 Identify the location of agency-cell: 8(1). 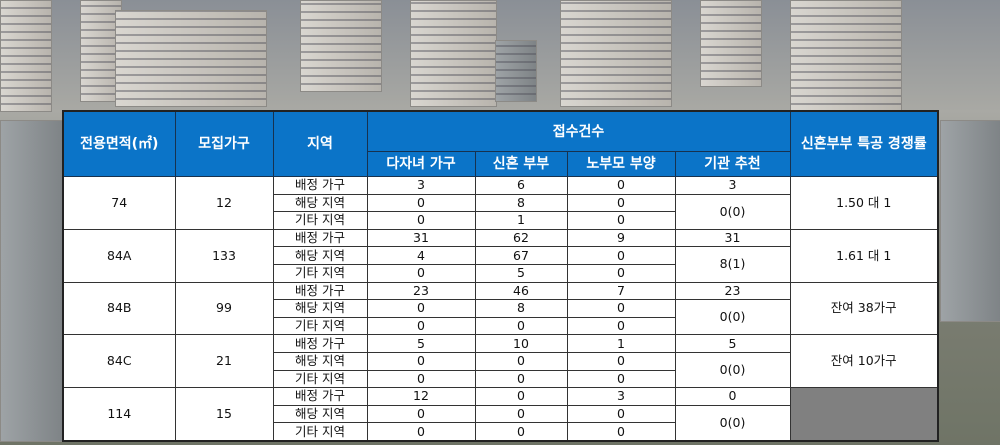
(732, 264).